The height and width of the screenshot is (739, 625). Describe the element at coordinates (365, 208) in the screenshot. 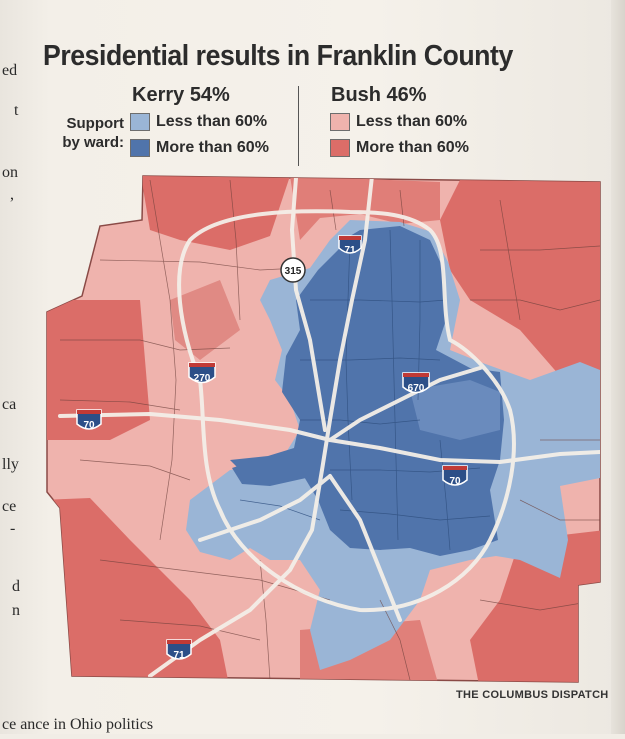

I see `bush-strong-north` at that location.